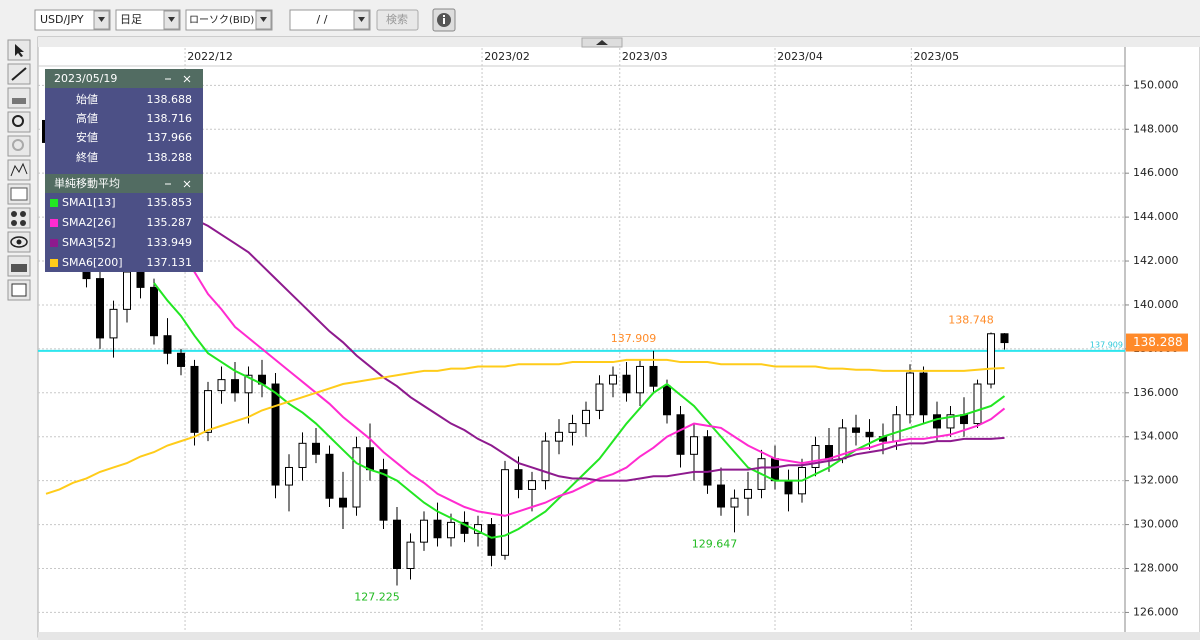 The image size is (1200, 640). I want to click on y-tick-label: 150.000, so click(1156, 84).